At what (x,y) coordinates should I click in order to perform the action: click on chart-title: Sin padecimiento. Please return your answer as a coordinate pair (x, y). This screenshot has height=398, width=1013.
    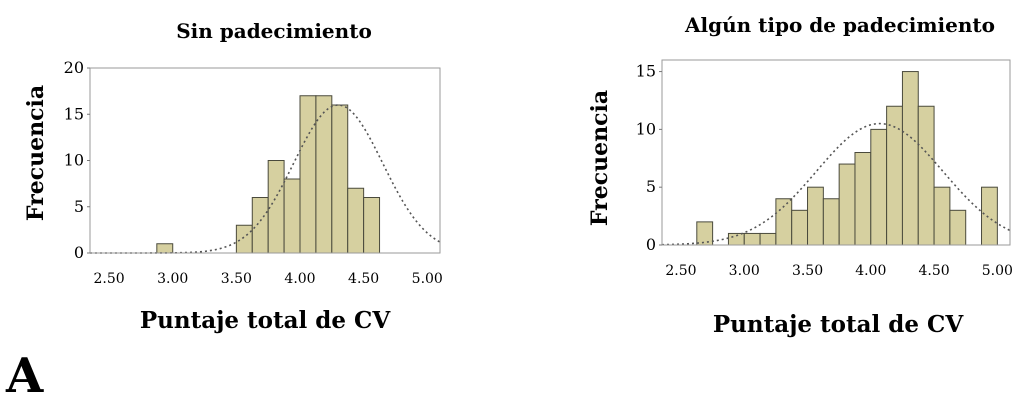
    Looking at the image, I should click on (274, 31).